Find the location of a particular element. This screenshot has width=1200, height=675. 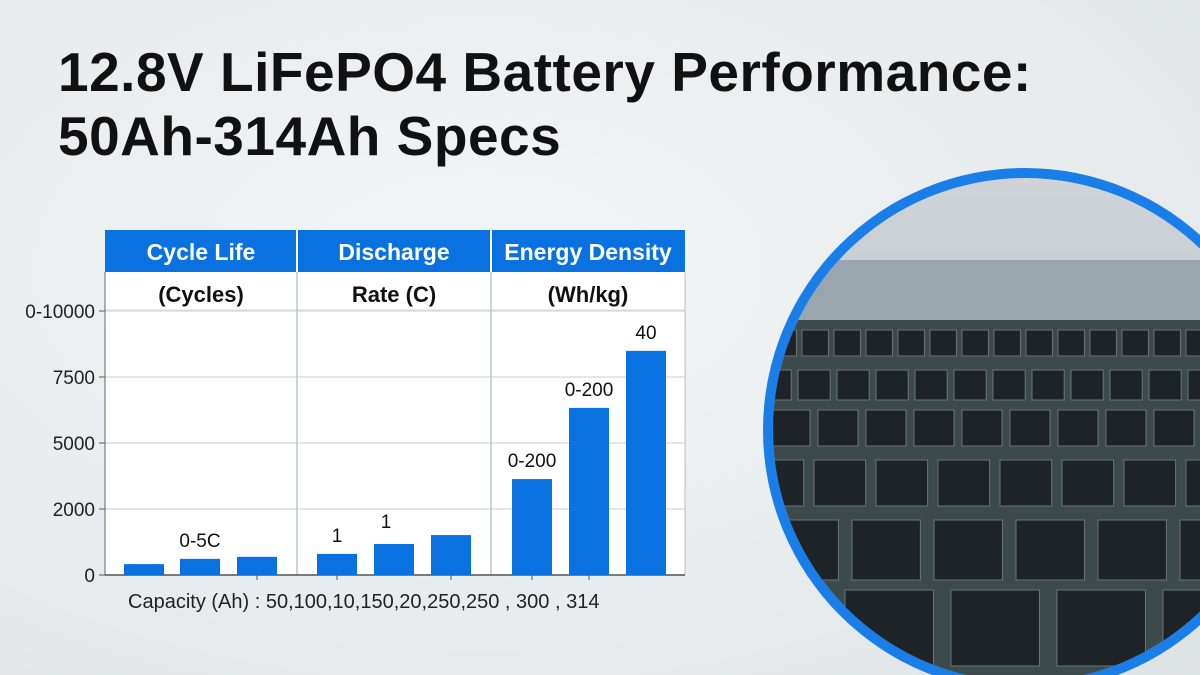

y-tick-label: 5000 is located at coordinates (74, 444).